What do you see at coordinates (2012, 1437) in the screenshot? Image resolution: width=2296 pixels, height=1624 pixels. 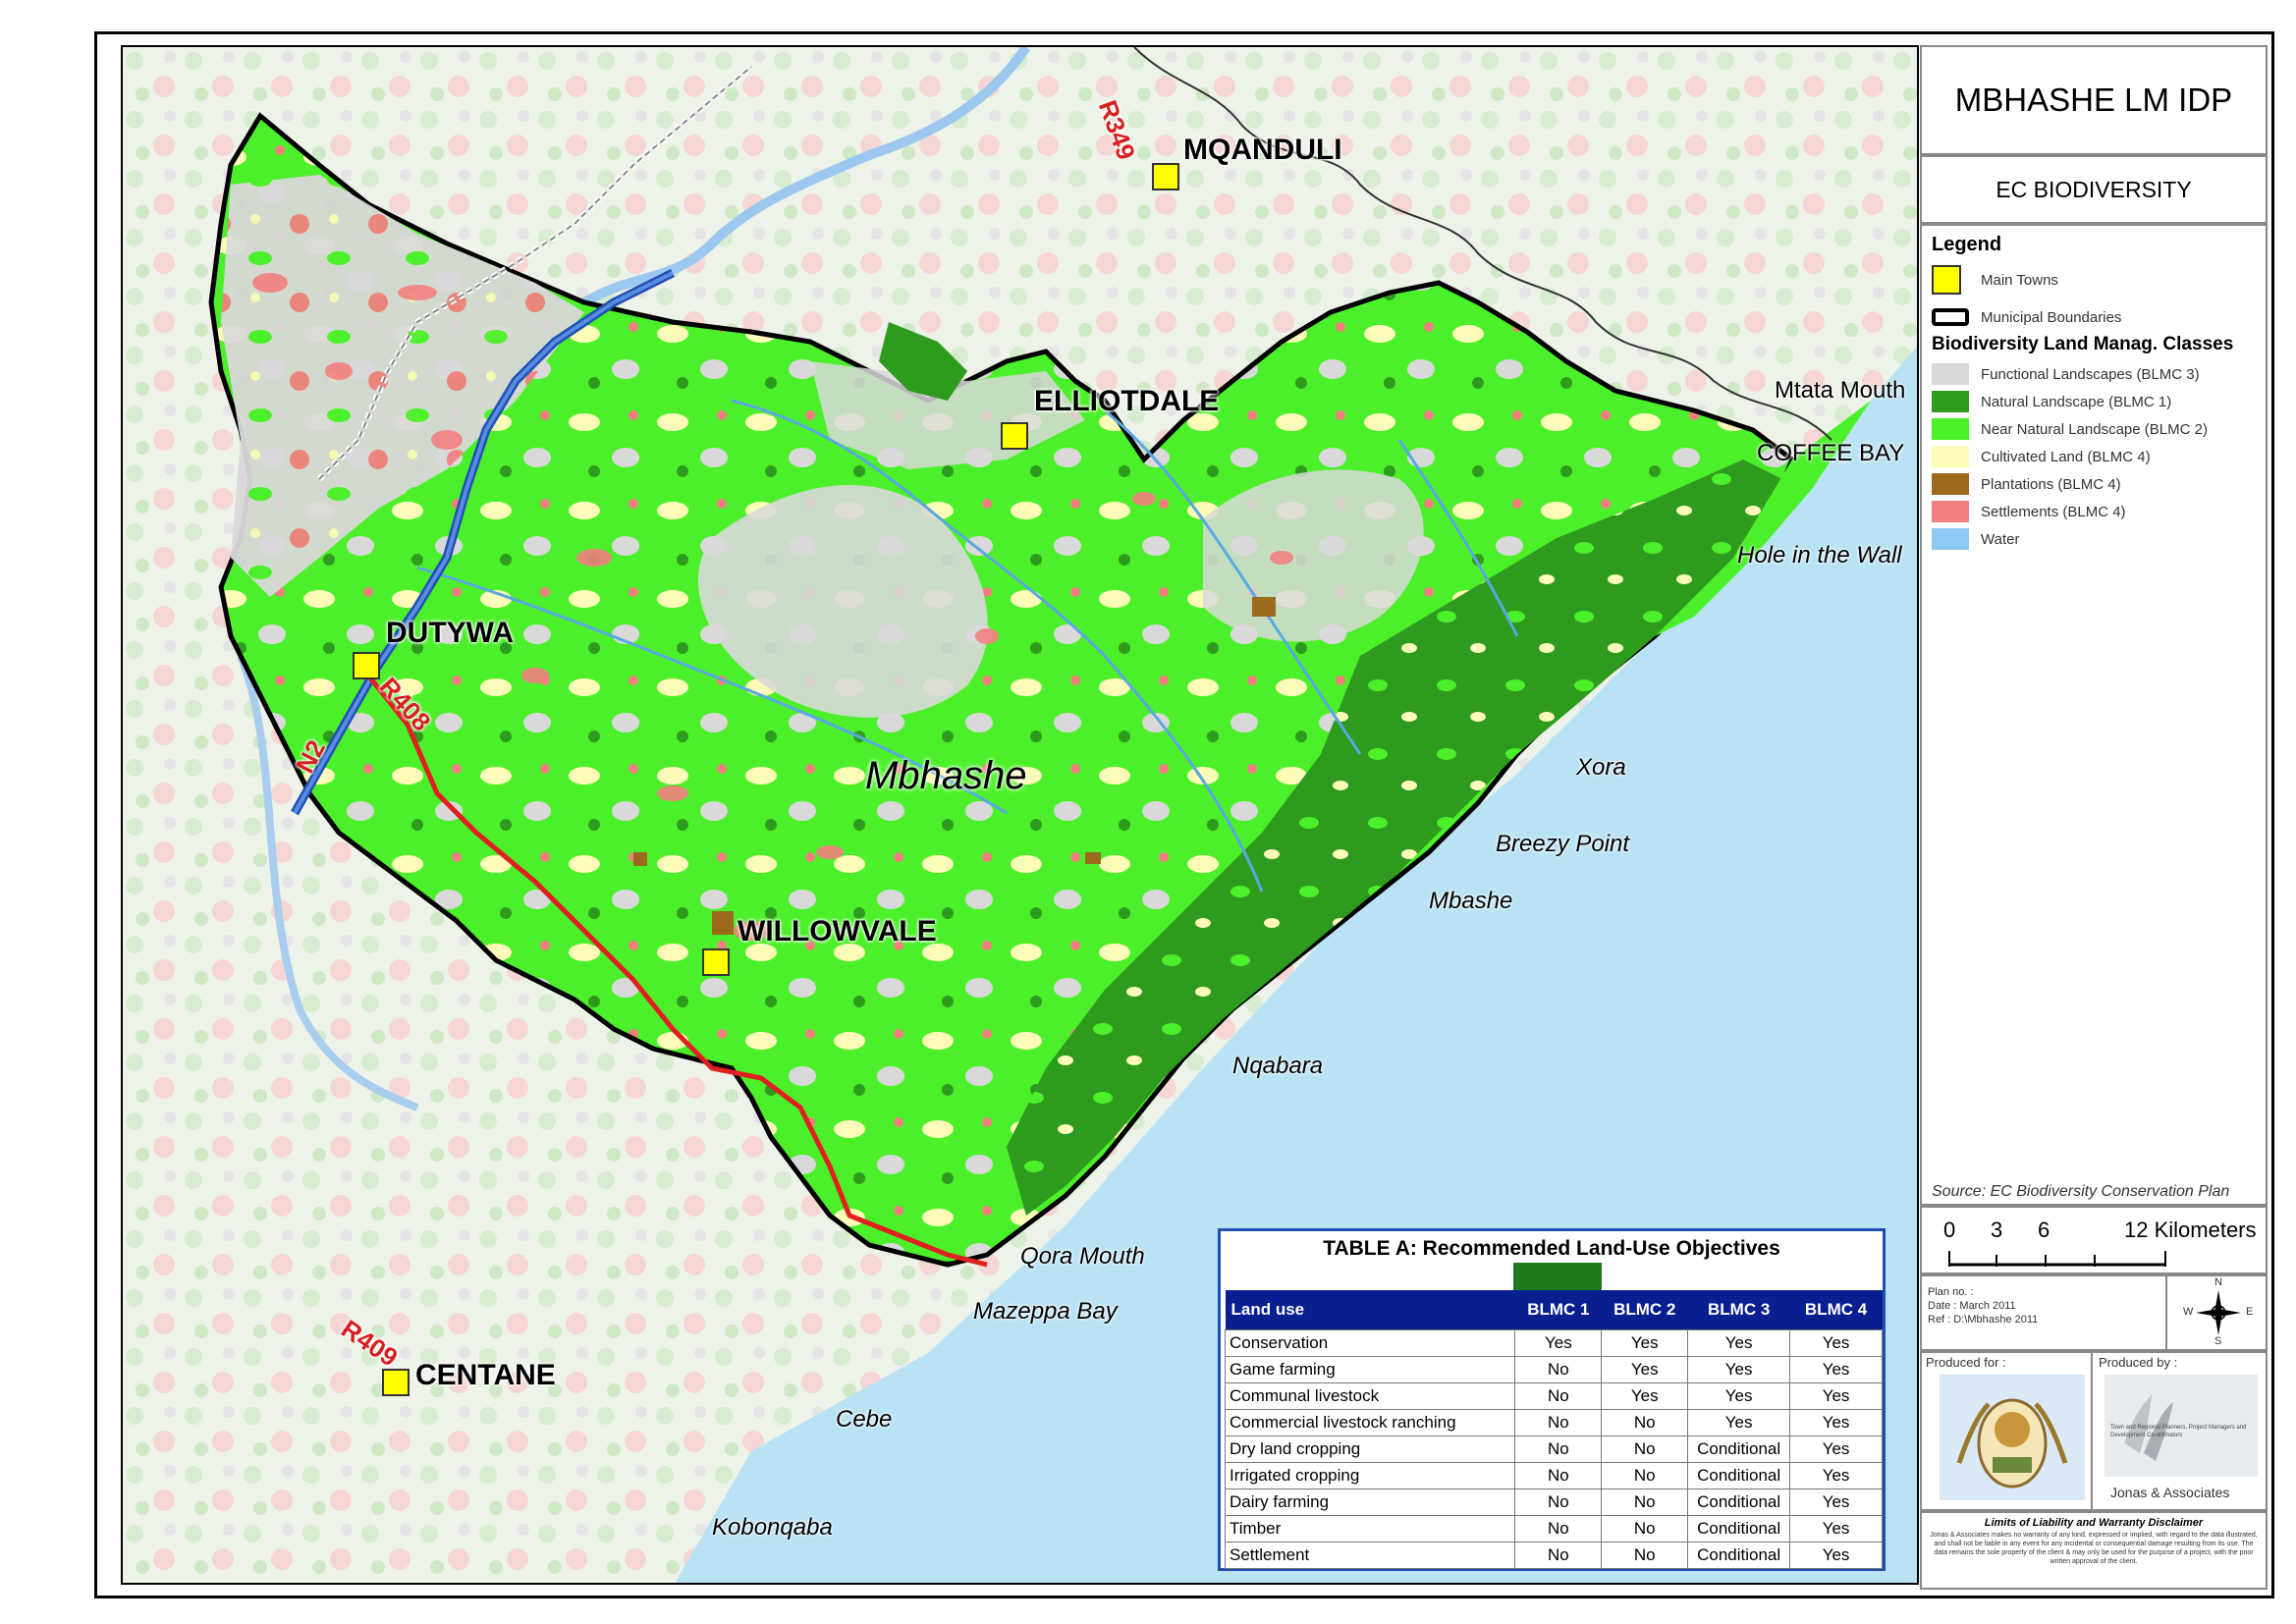 I see `client-crest-icon` at bounding box center [2012, 1437].